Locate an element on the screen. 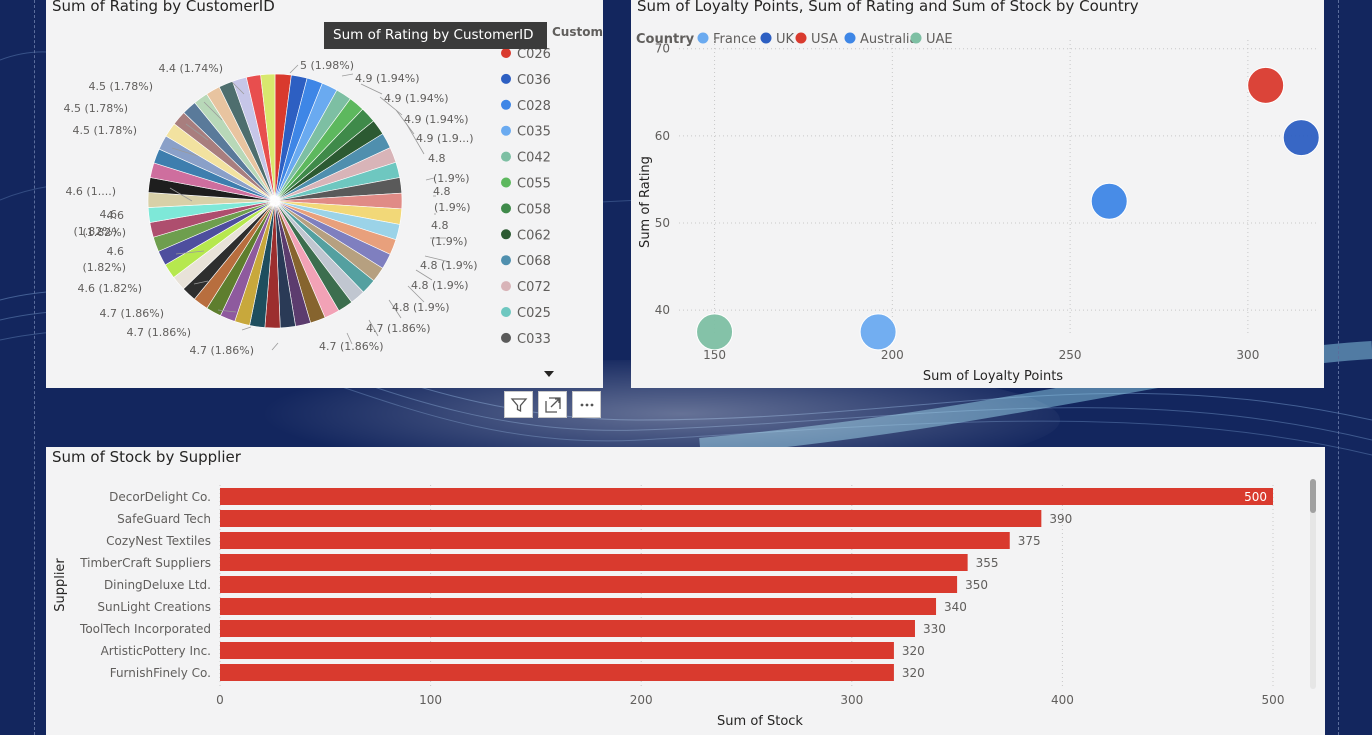 The image size is (1372, 735). legend-item: C058 is located at coordinates (534, 209).